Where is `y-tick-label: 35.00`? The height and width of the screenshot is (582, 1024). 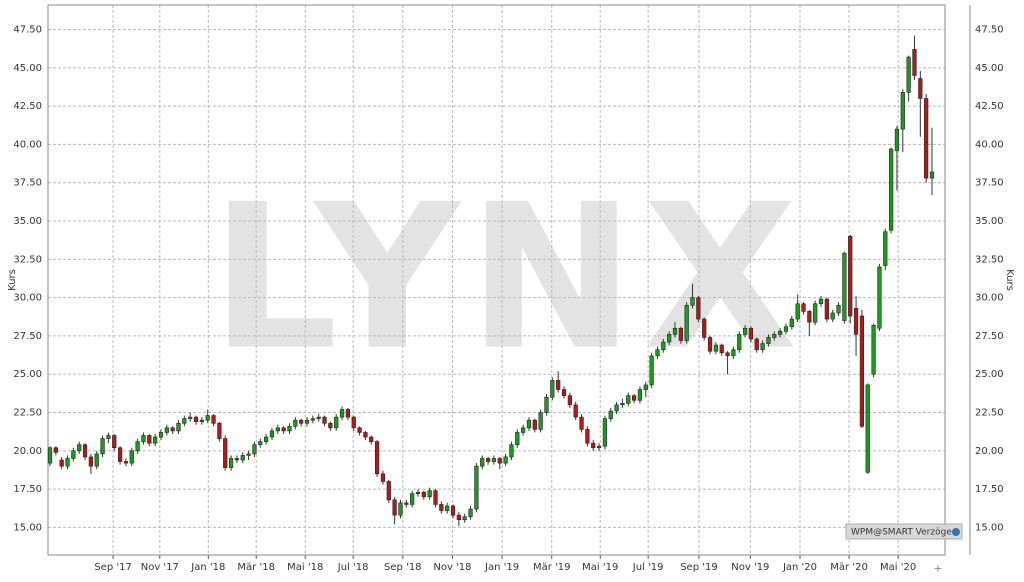
y-tick-label: 35.00 is located at coordinates (27, 221).